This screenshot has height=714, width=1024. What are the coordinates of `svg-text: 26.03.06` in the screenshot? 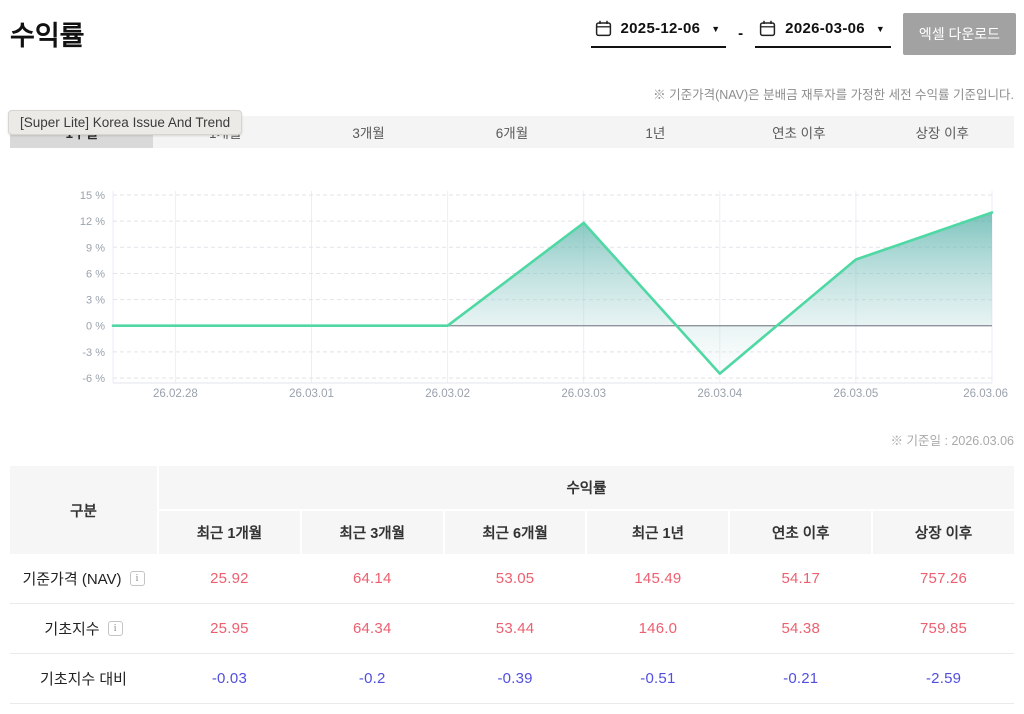 It's located at (985, 394).